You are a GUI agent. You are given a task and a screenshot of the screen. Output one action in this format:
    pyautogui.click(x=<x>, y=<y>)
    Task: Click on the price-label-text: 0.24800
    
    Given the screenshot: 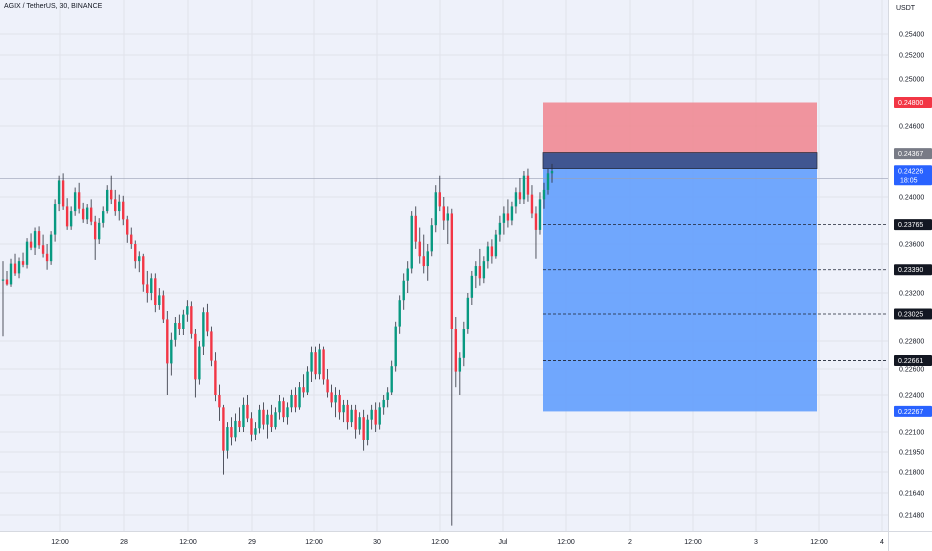 What is the action you would take?
    pyautogui.click(x=910, y=103)
    